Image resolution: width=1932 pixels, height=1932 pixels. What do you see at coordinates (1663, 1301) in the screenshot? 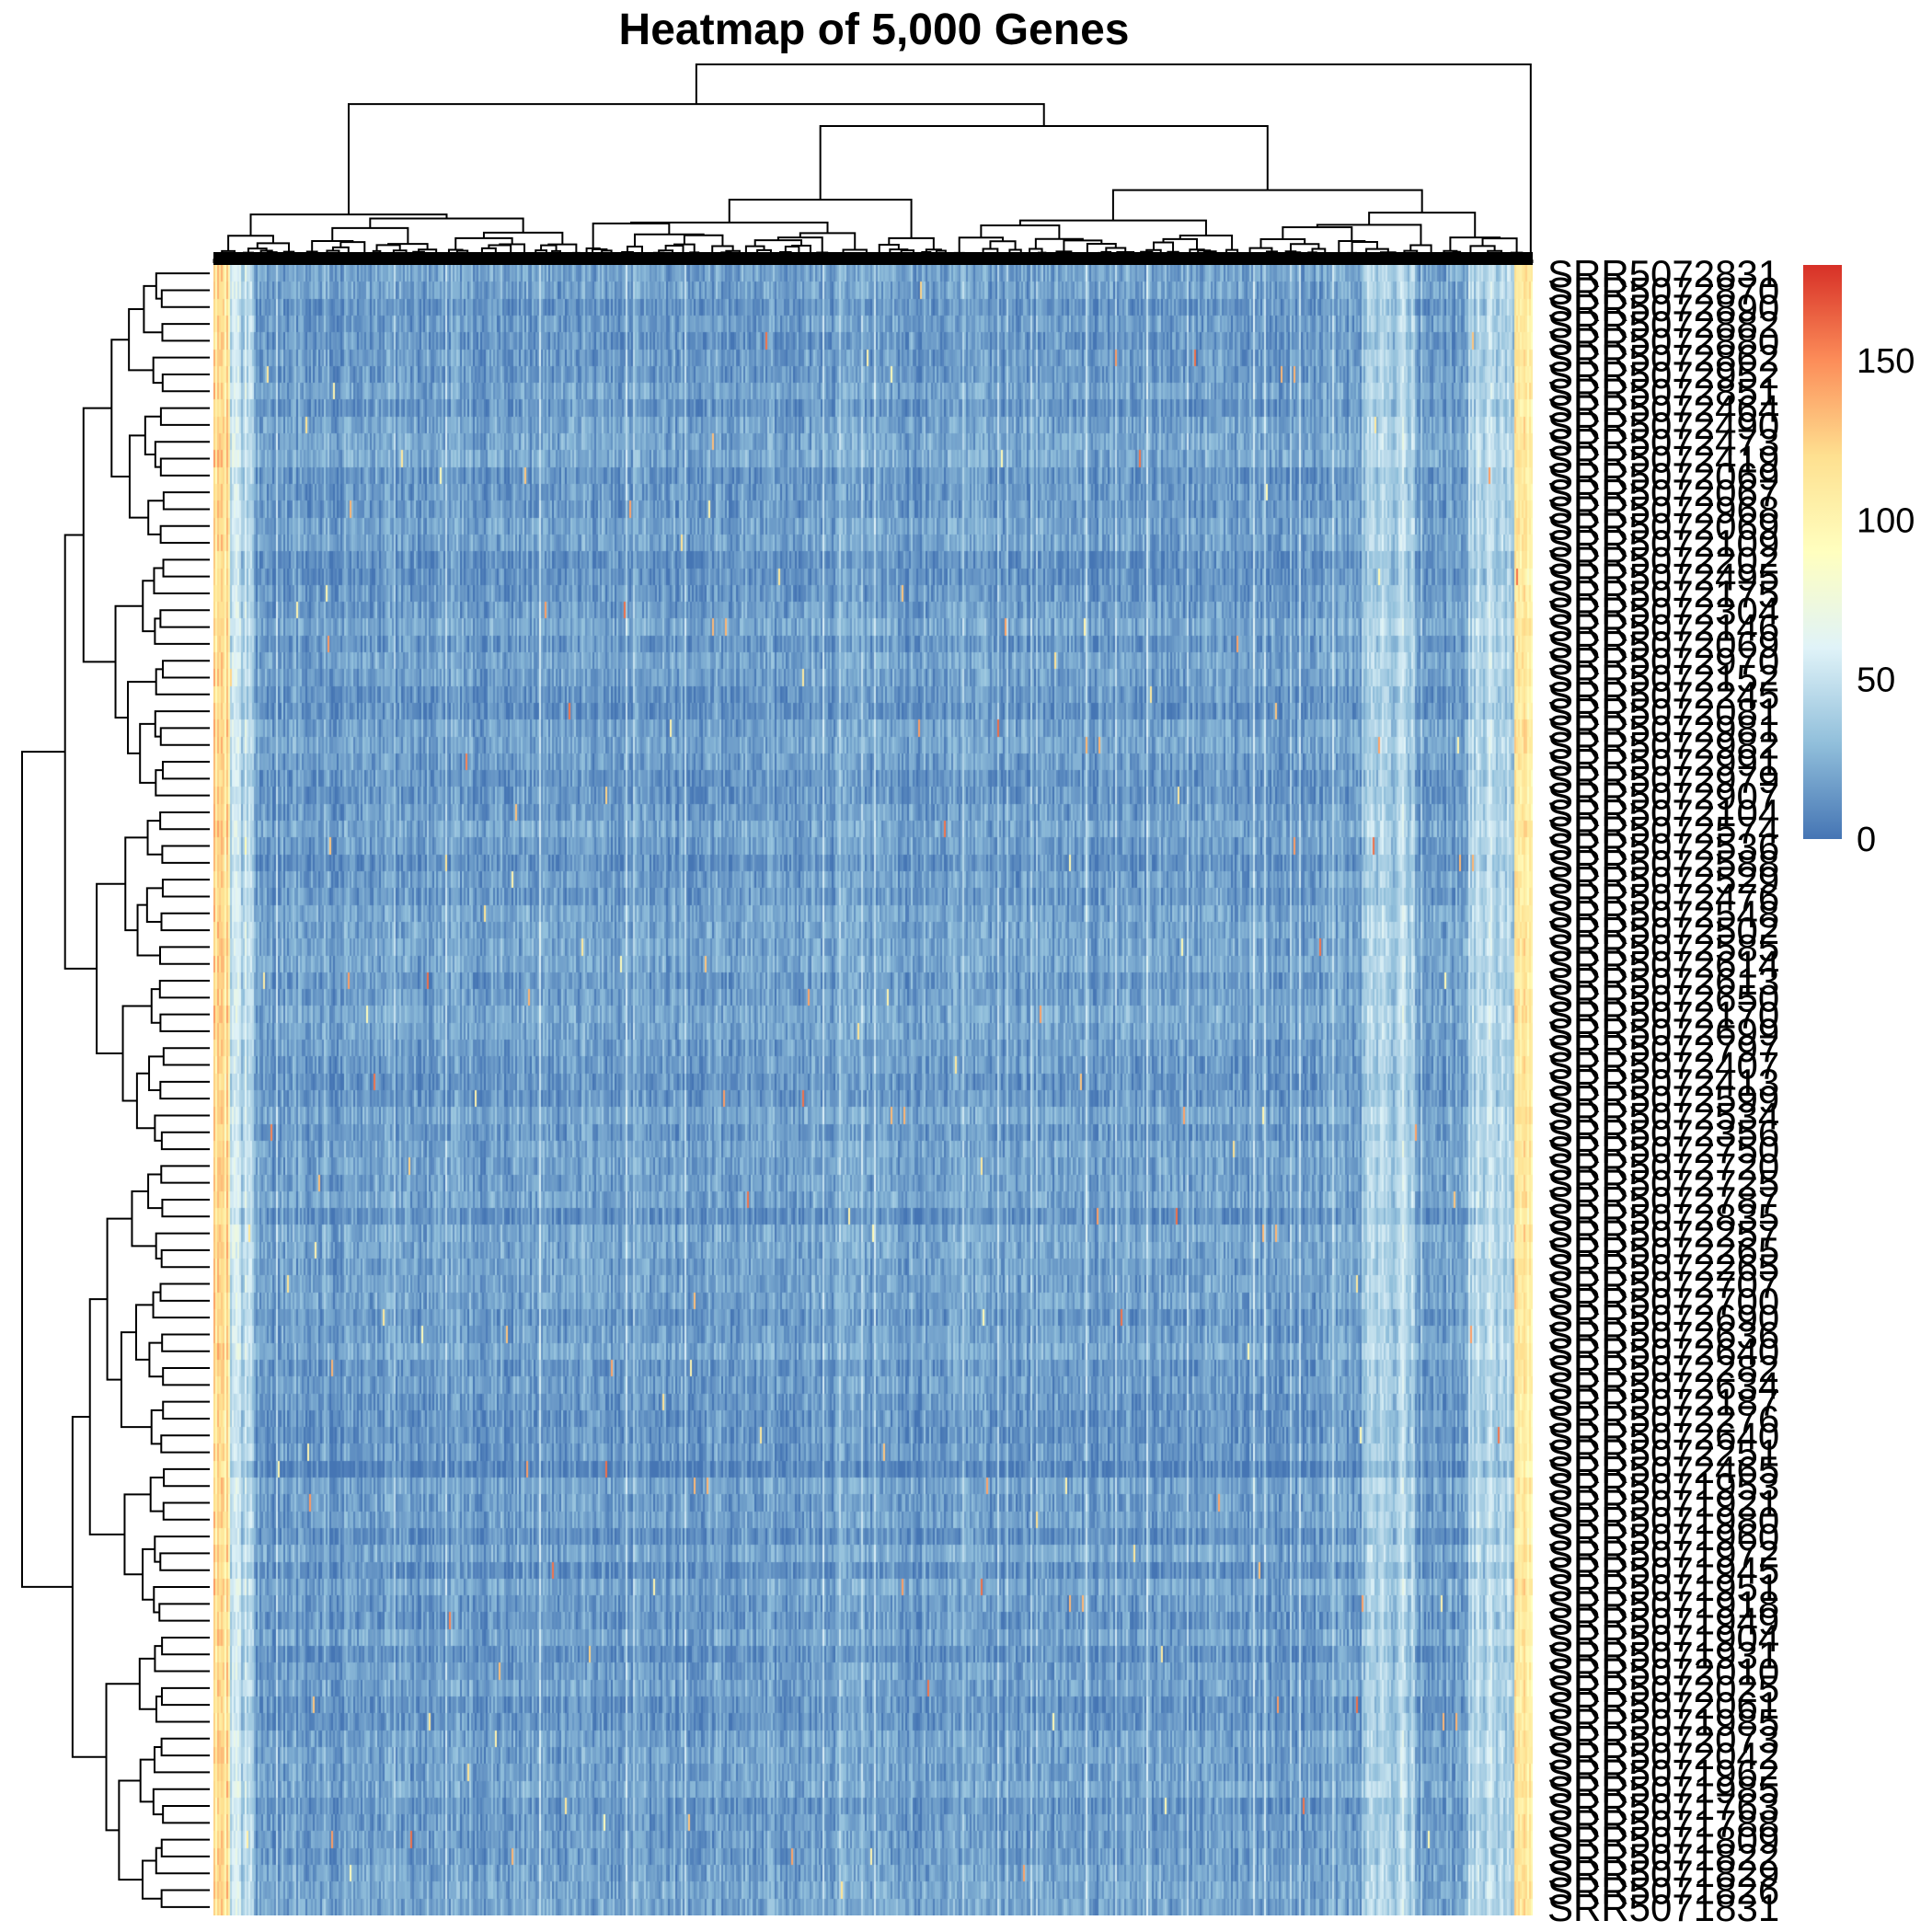
I see `row-label: SRR5072700` at bounding box center [1663, 1301].